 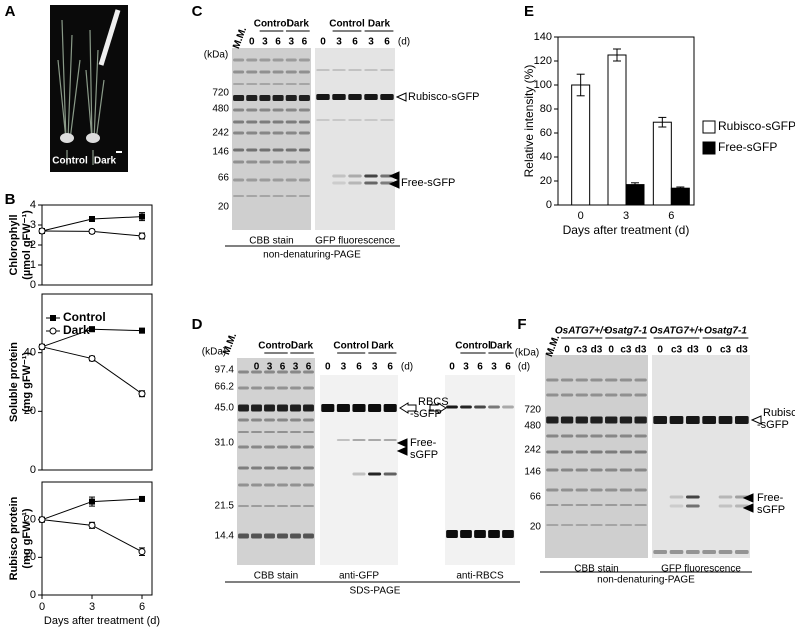 What do you see at coordinates (529, 121) in the screenshot?
I see `y-axis-label: Relative intensity (%)` at bounding box center [529, 121].